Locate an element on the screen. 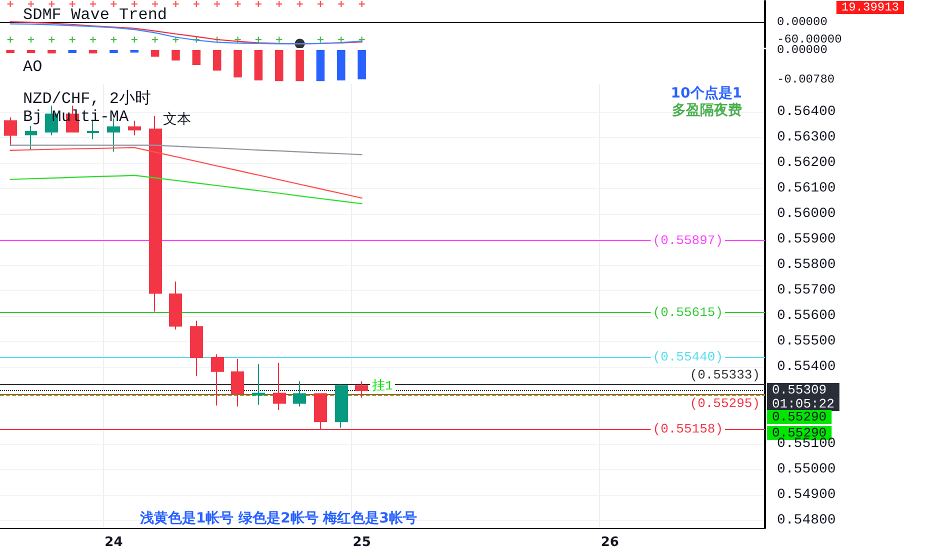 The height and width of the screenshot is (550, 932). ref-line-label: (0.55333) is located at coordinates (725, 374).